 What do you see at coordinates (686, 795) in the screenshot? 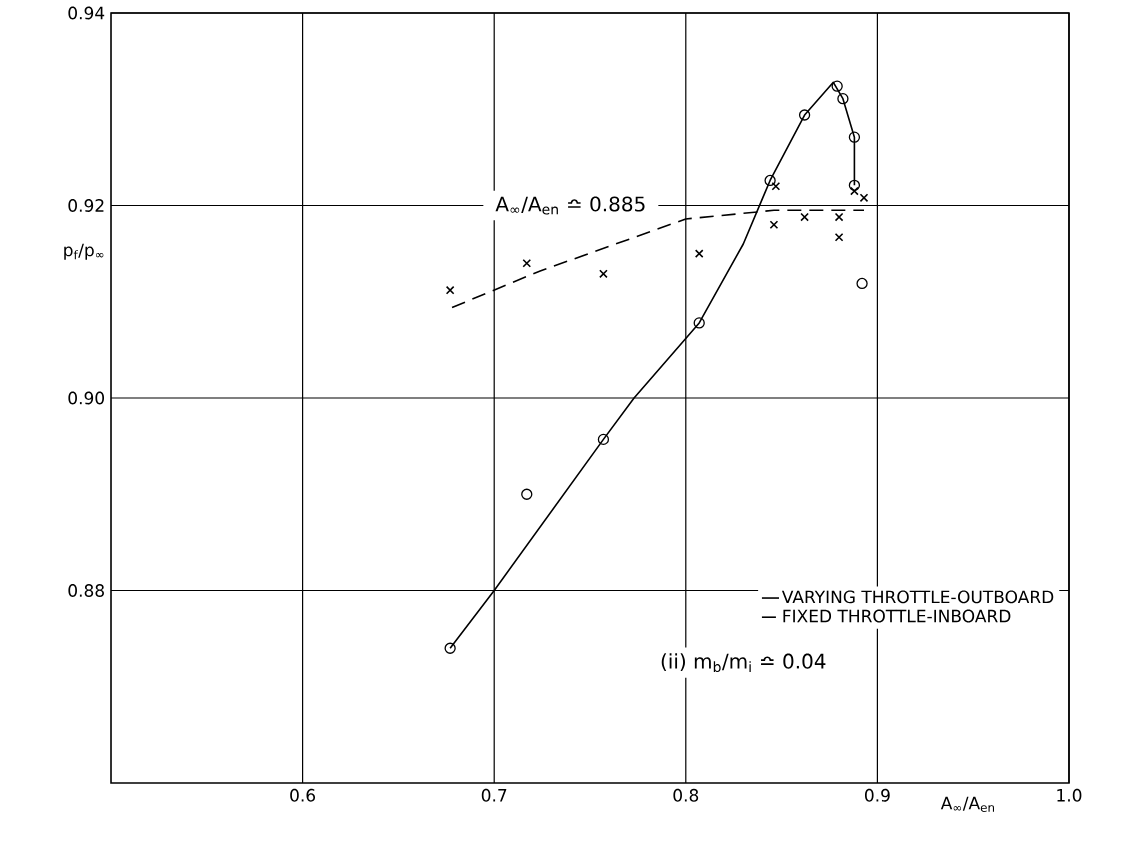
I see `x-tick-label: 0.8` at bounding box center [686, 795].